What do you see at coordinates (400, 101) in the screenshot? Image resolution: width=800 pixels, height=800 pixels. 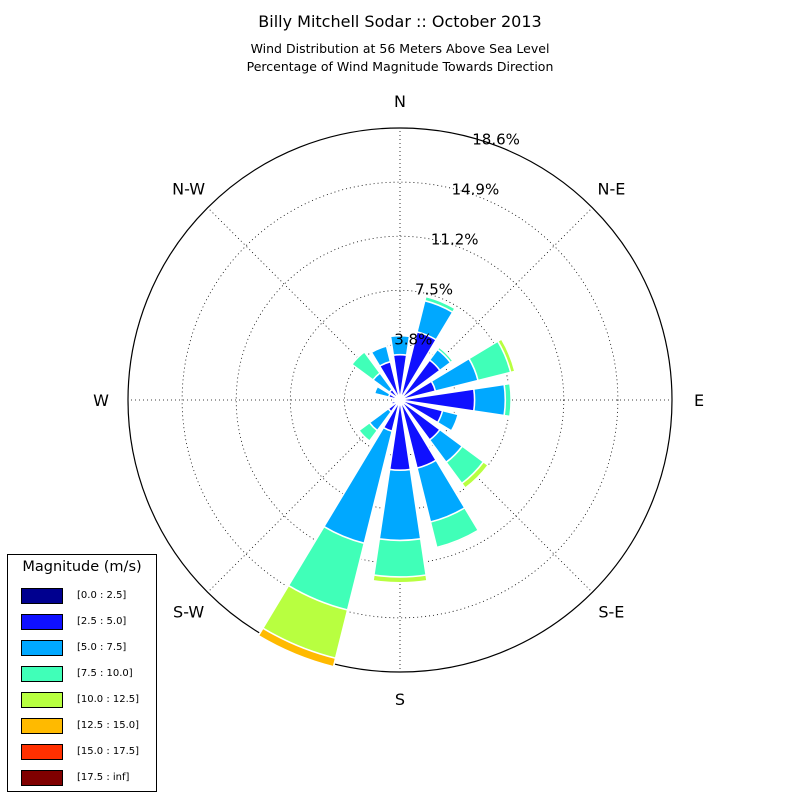 I see `direction-label: N` at bounding box center [400, 101].